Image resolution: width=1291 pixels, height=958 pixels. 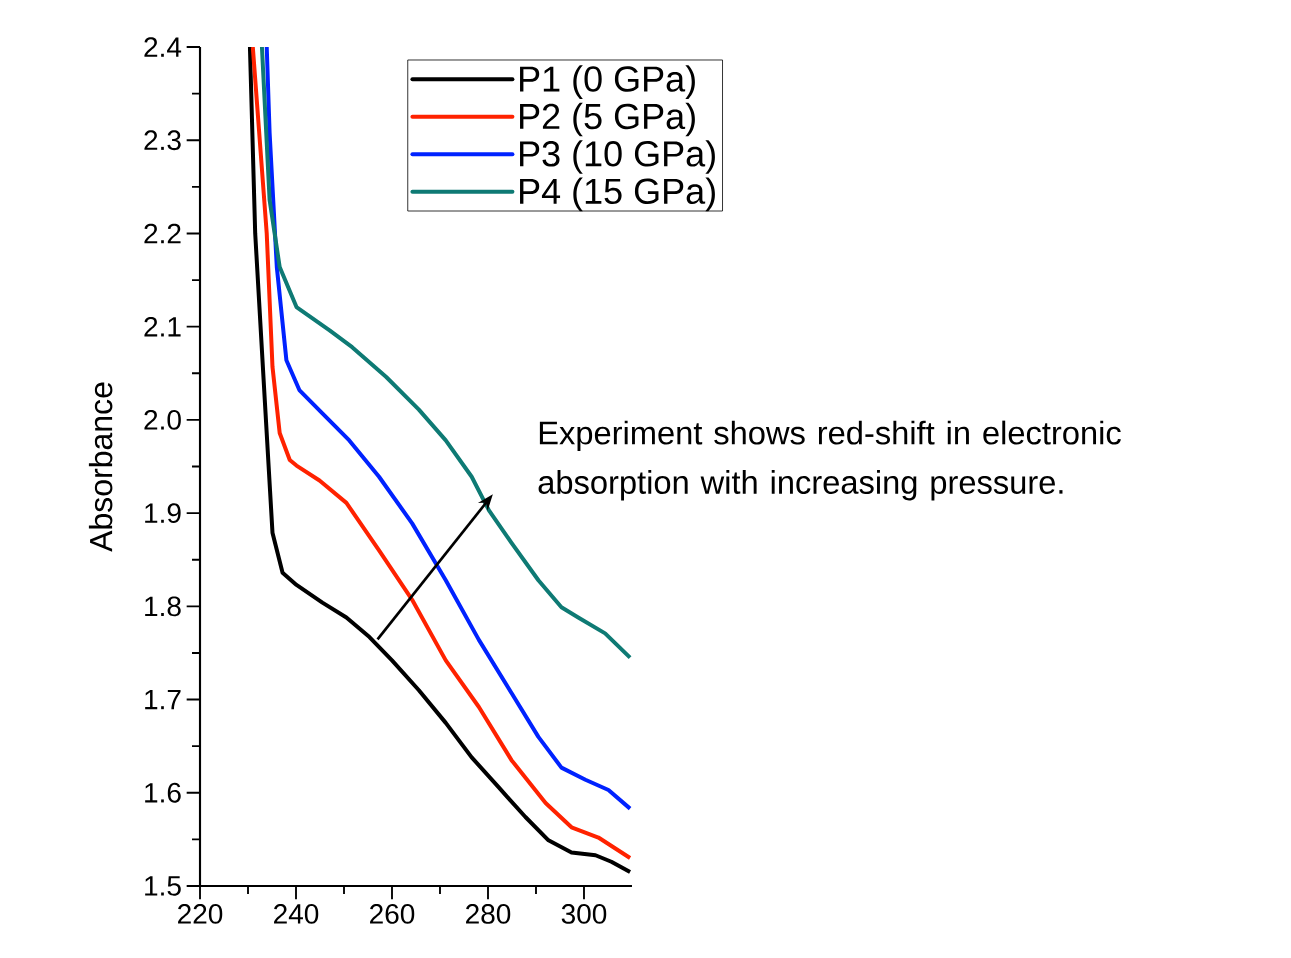 I want to click on y-tick-label: 1.5, so click(x=163, y=886).